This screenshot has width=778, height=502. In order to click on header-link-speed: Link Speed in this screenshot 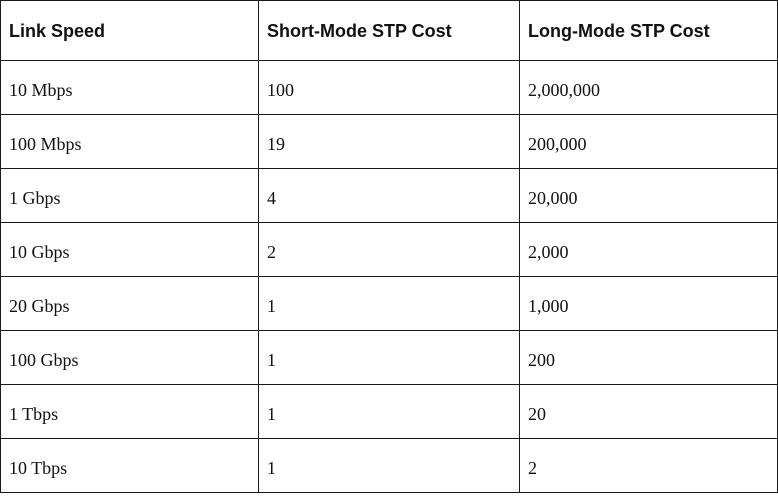, I will do `click(129, 30)`.